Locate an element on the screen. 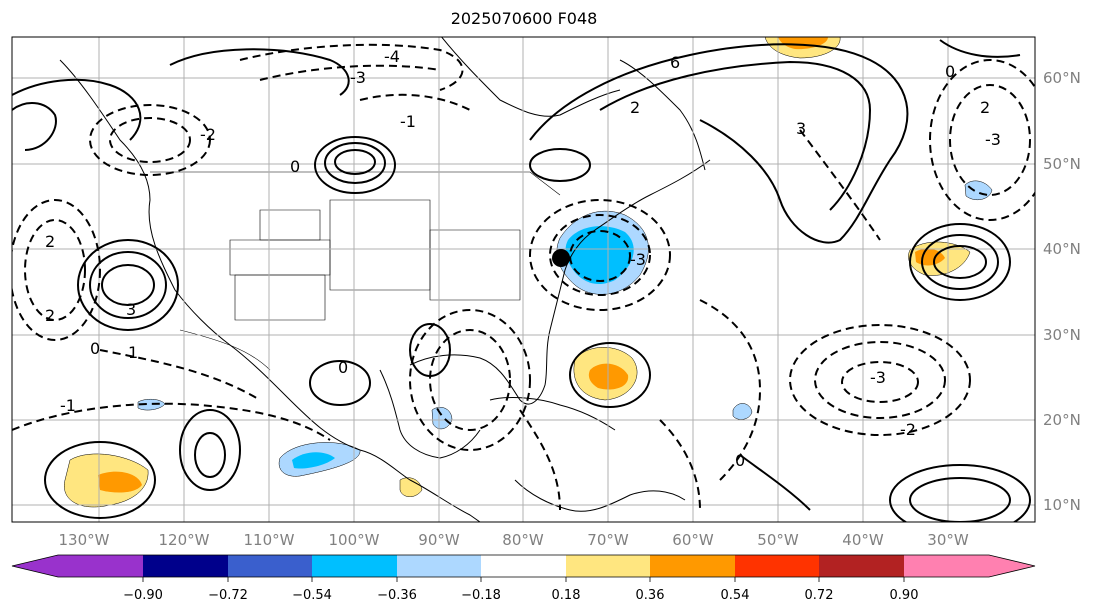 The height and width of the screenshot is (615, 1105). contour-label: 1 is located at coordinates (133, 352).